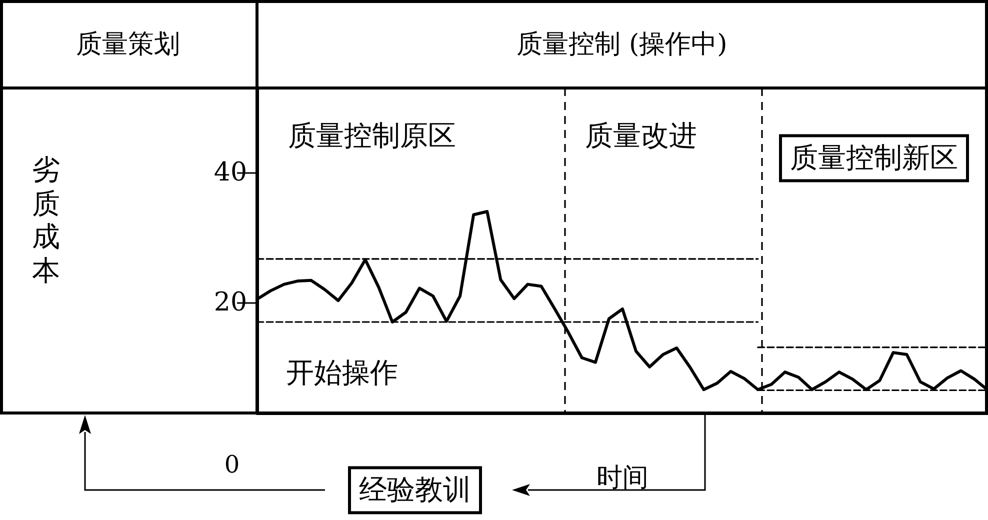 Image resolution: width=988 pixels, height=520 pixels. I want to click on annotation: 开始操作, so click(342, 373).